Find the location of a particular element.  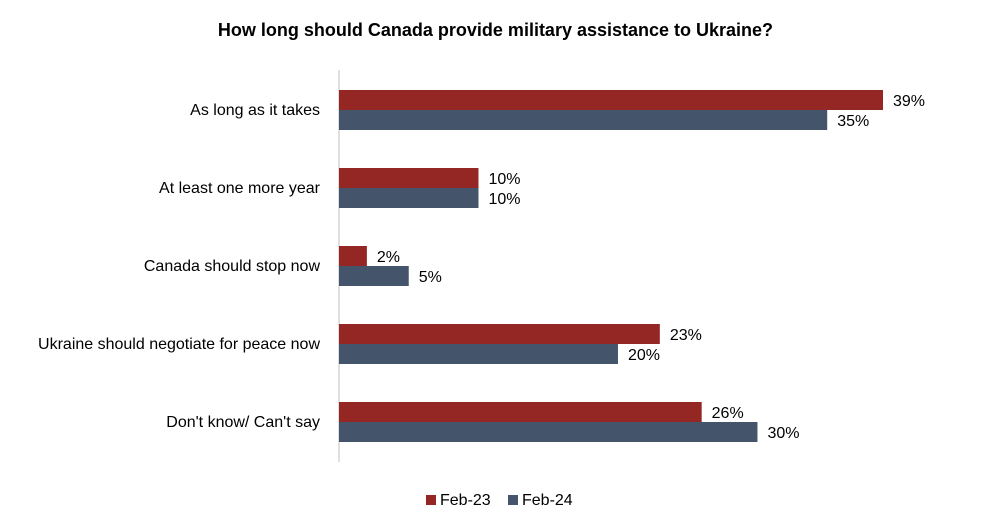

data-label: 30% is located at coordinates (783, 433).